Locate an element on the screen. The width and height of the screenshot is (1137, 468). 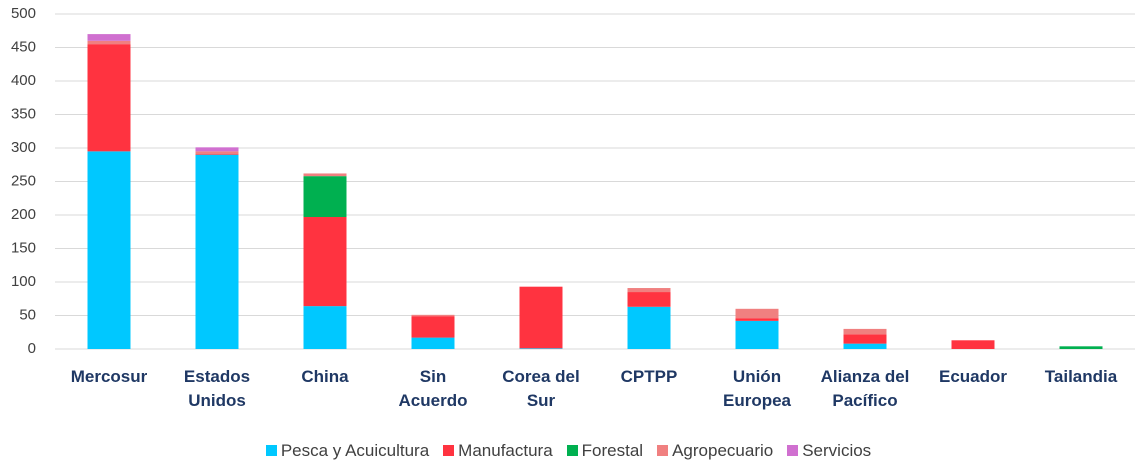
x-tick-label: Alianza del Pacífico is located at coordinates (865, 388).